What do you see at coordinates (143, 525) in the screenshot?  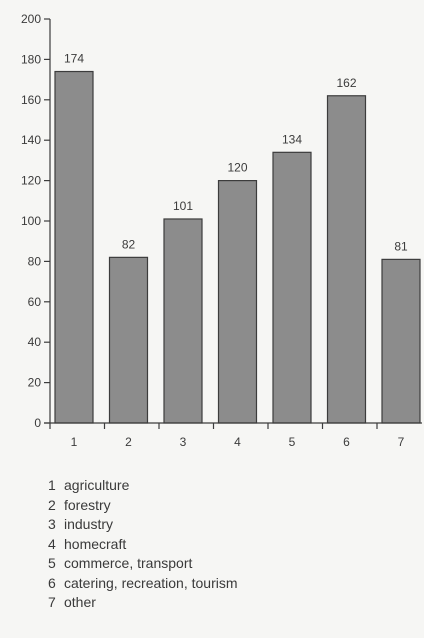 I see `legend-item-3: 3 industry` at bounding box center [143, 525].